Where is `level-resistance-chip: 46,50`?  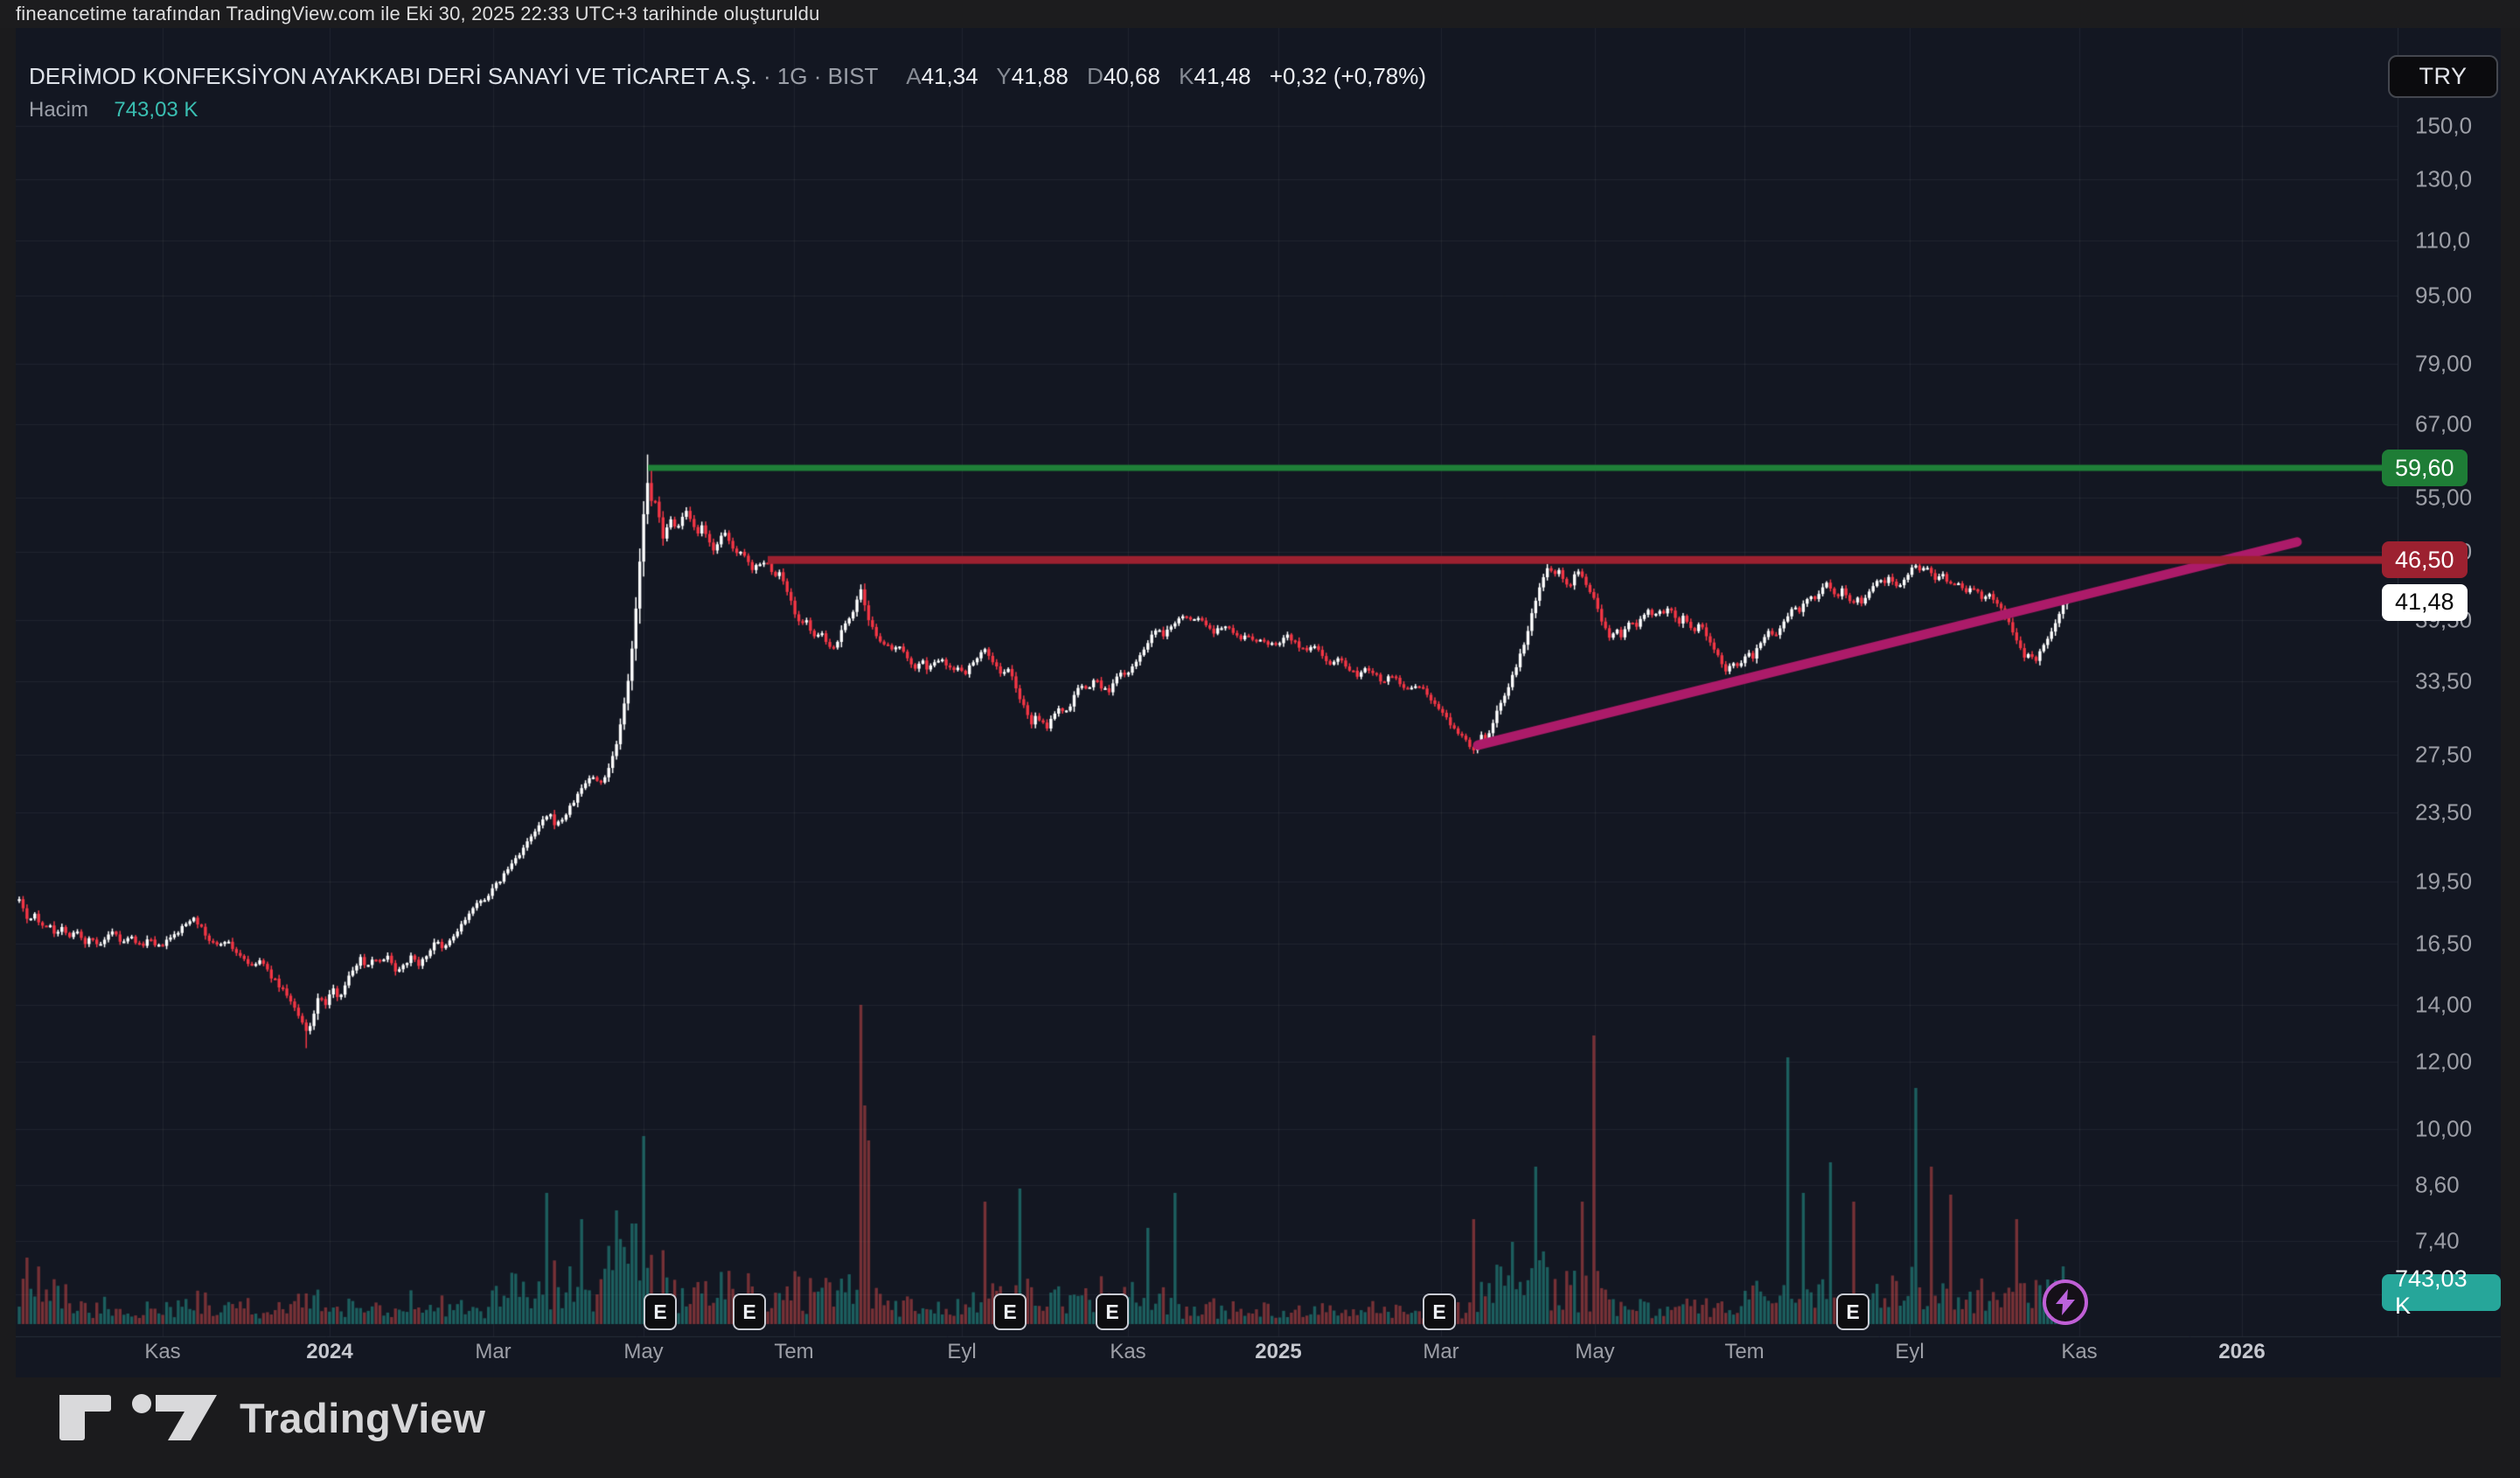
level-resistance-chip: 46,50 is located at coordinates (2425, 560).